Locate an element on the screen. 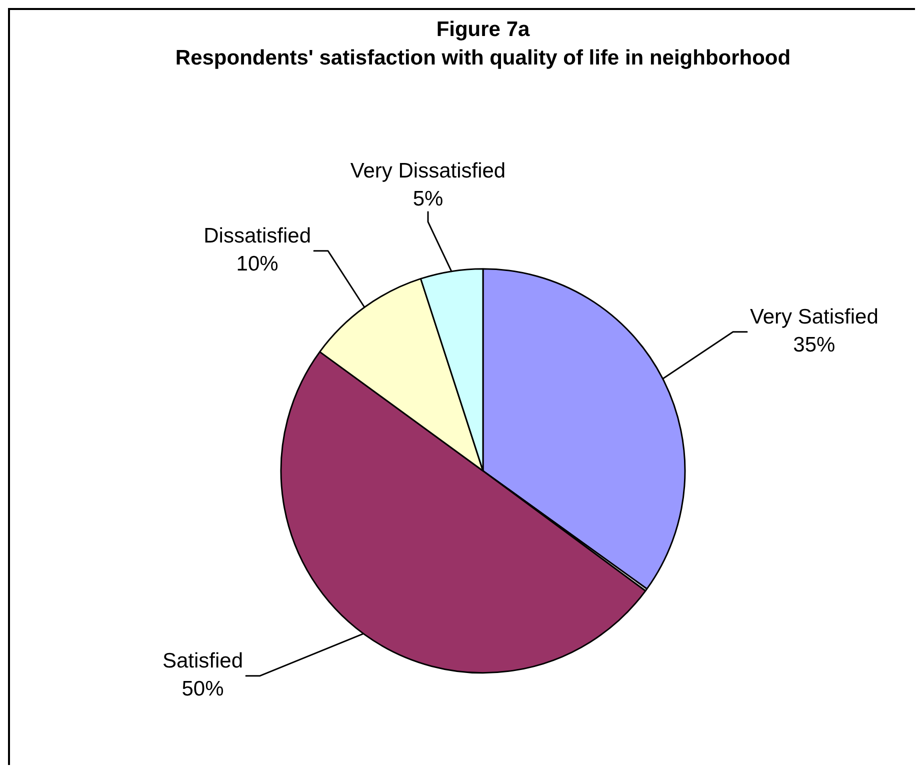  slice-label: Satisfied is located at coordinates (202, 661).